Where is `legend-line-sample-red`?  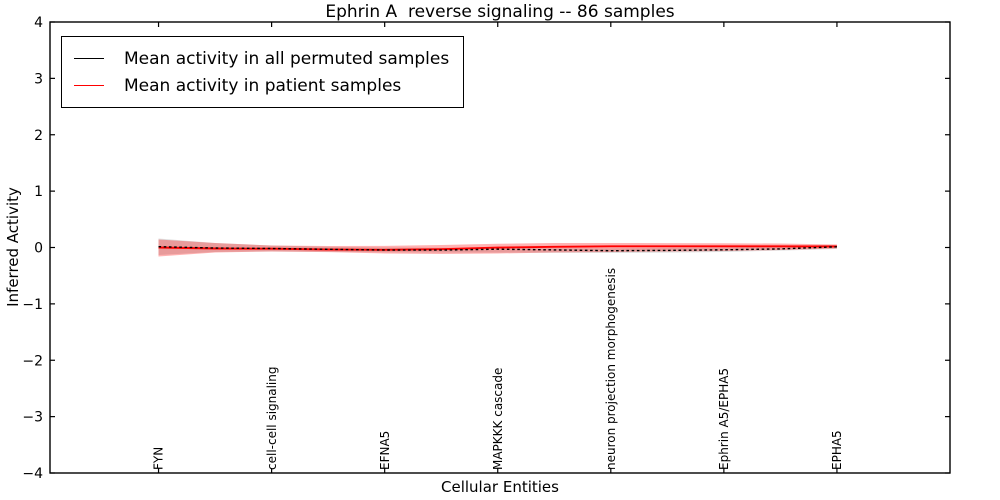
legend-line-sample-red is located at coordinates (89, 85).